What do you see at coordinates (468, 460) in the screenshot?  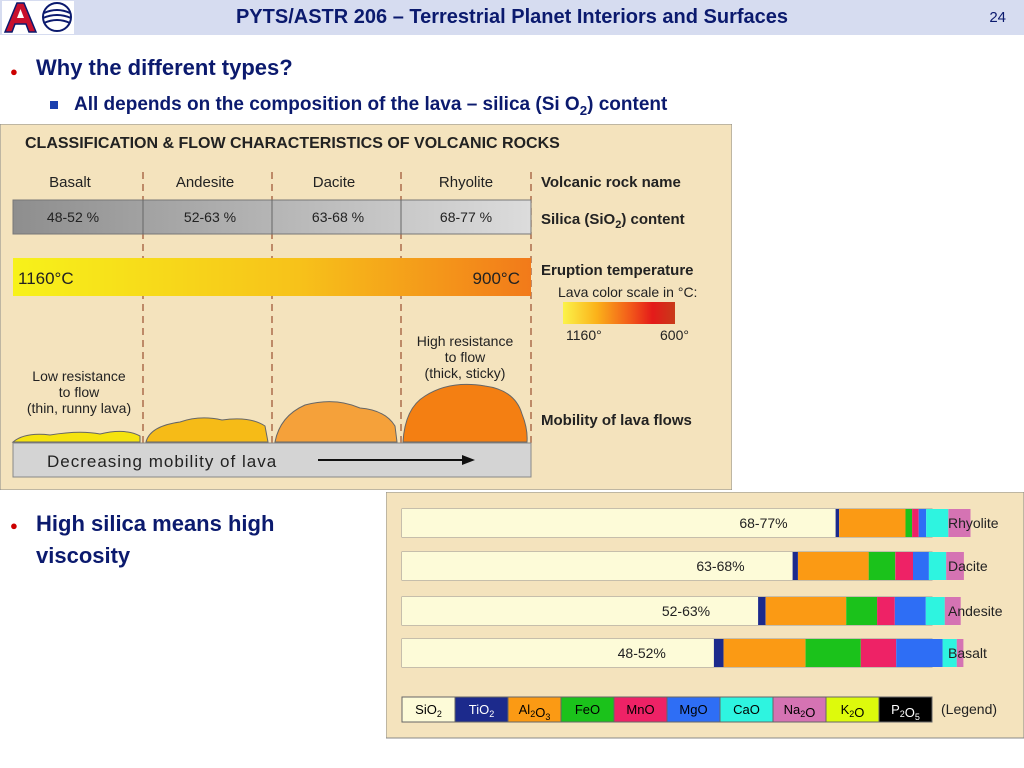 I see `arrow-head-icon` at bounding box center [468, 460].